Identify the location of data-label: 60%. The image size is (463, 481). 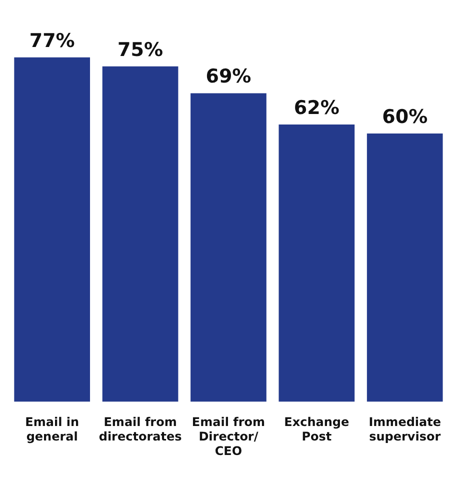
(405, 117).